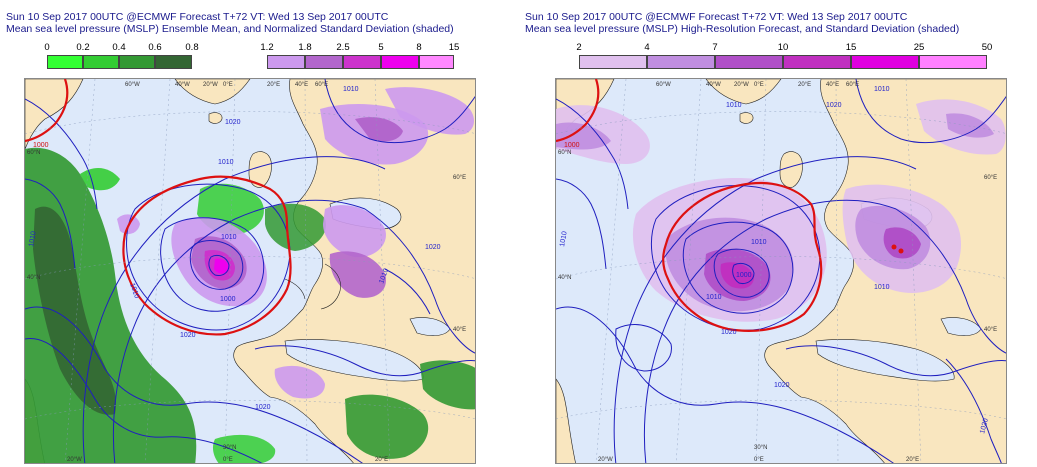  I want to click on legend-label: 5, so click(381, 47).